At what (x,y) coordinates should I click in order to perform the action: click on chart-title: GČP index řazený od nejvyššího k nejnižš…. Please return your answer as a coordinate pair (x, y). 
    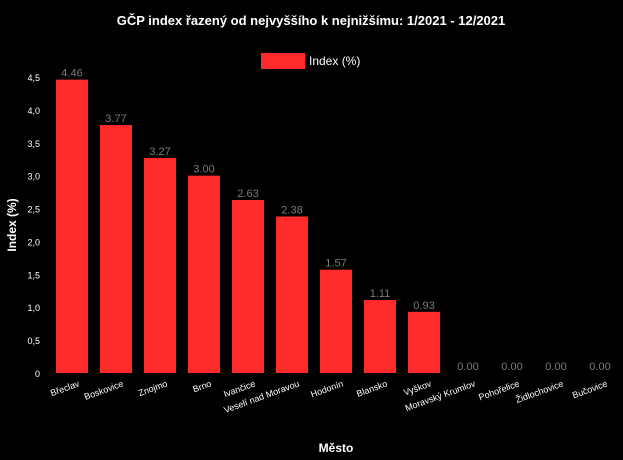
    Looking at the image, I should click on (311, 20).